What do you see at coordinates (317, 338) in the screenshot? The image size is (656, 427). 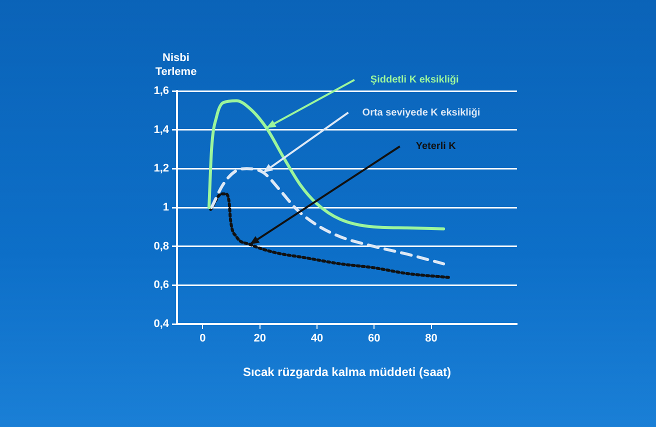 I see `x-tick-label: 40` at bounding box center [317, 338].